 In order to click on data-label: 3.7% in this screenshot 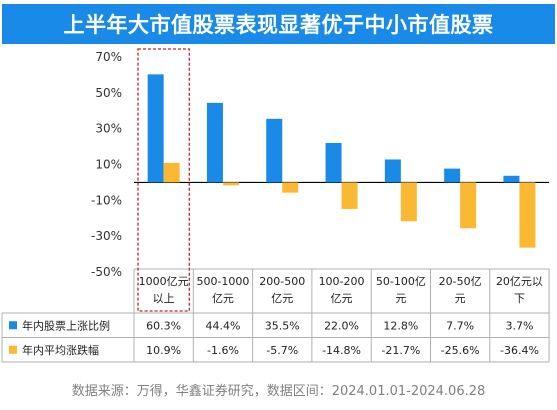, I will do `click(519, 325)`.